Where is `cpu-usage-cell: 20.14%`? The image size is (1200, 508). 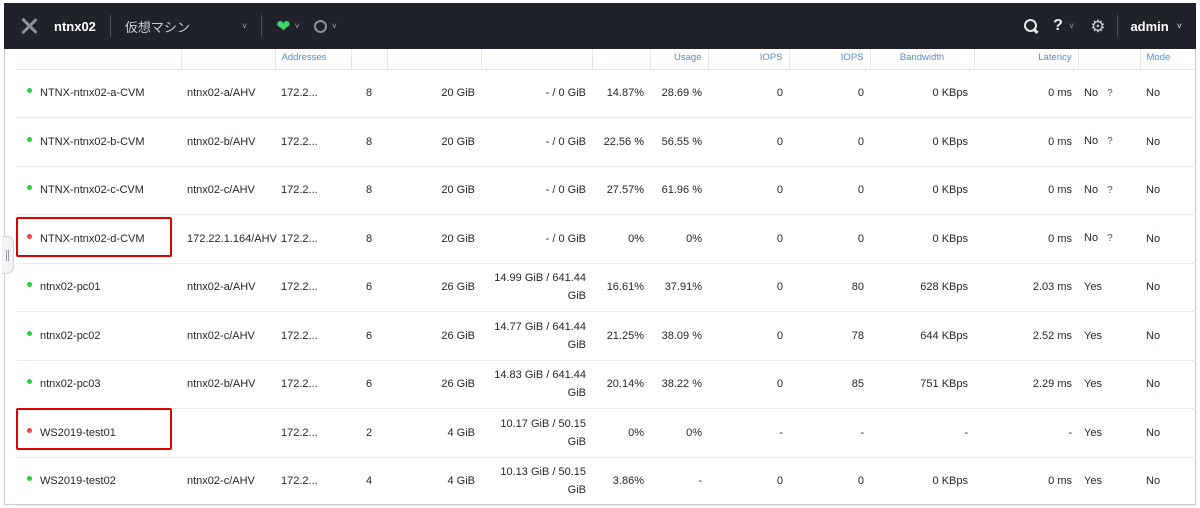 cpu-usage-cell: 20.14% is located at coordinates (625, 384).